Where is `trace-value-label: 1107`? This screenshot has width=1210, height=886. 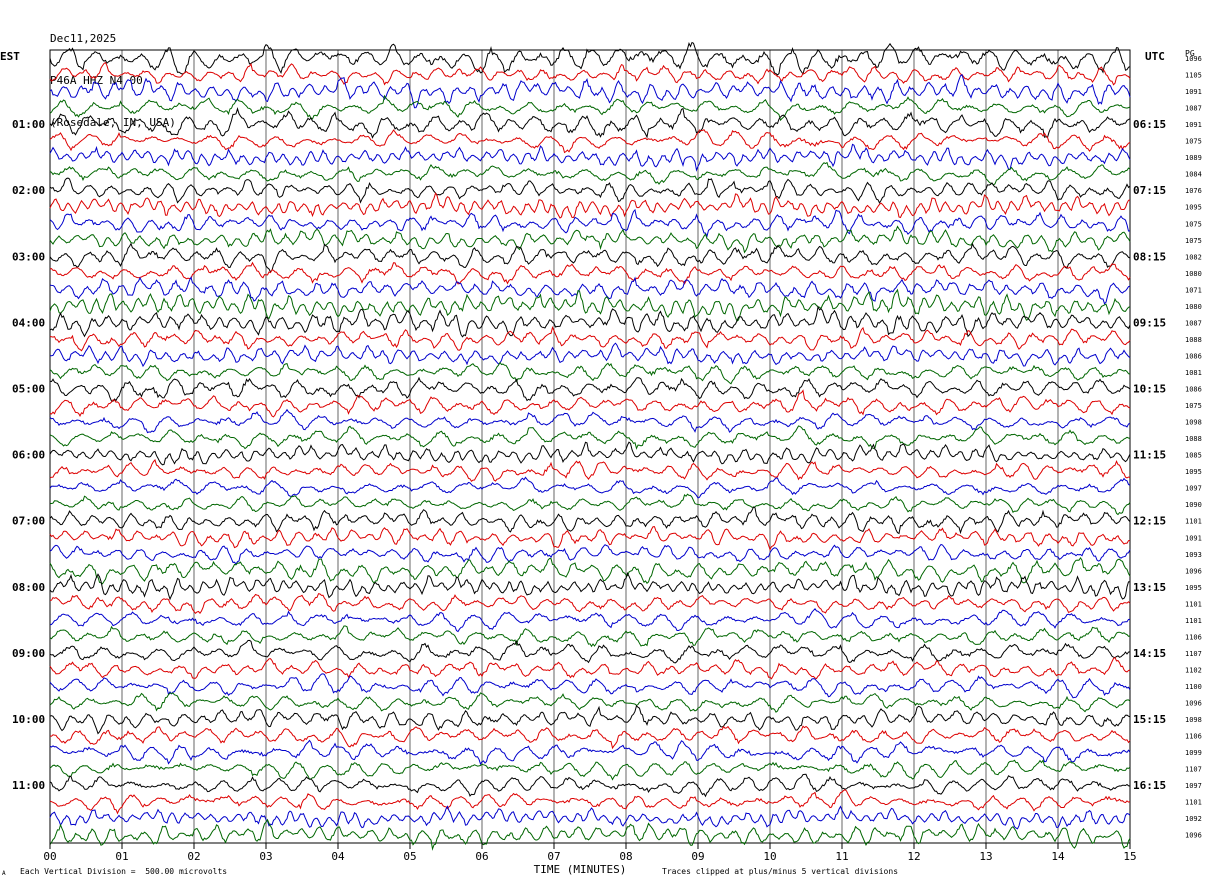
trace-value-label: 1107 is located at coordinates (1193, 770).